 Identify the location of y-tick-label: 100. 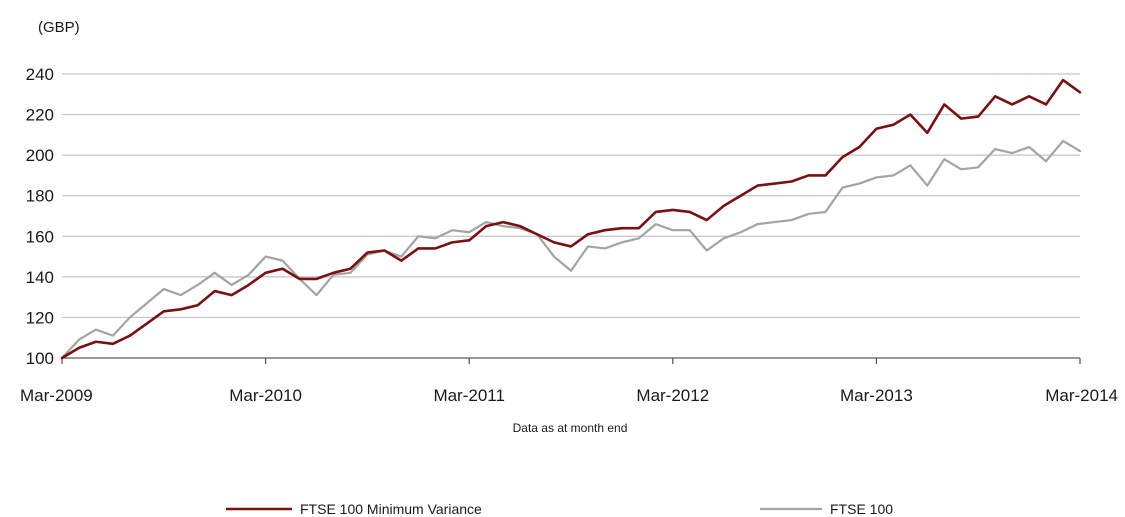
(40, 358).